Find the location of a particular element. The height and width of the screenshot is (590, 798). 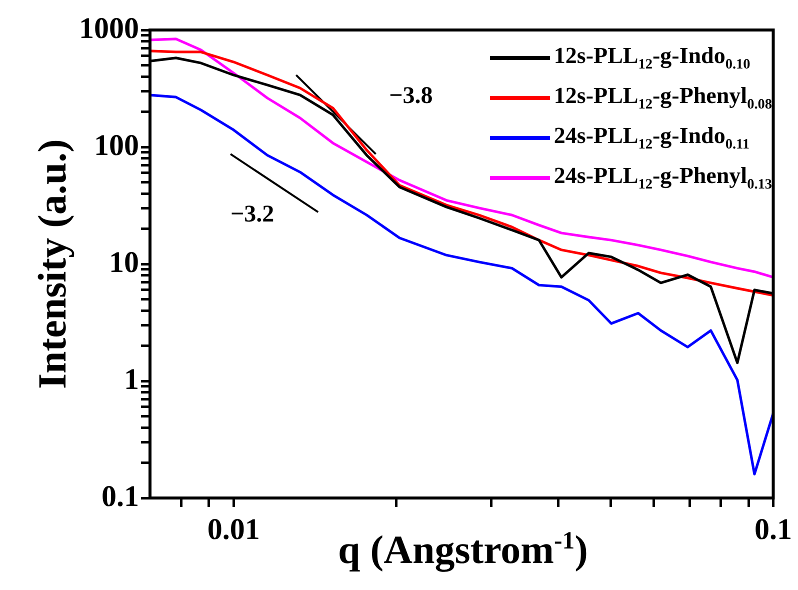

legend-label: 24s-PLL$_{12}$-g-Indo$_{0.11}$ is located at coordinates (652, 138).